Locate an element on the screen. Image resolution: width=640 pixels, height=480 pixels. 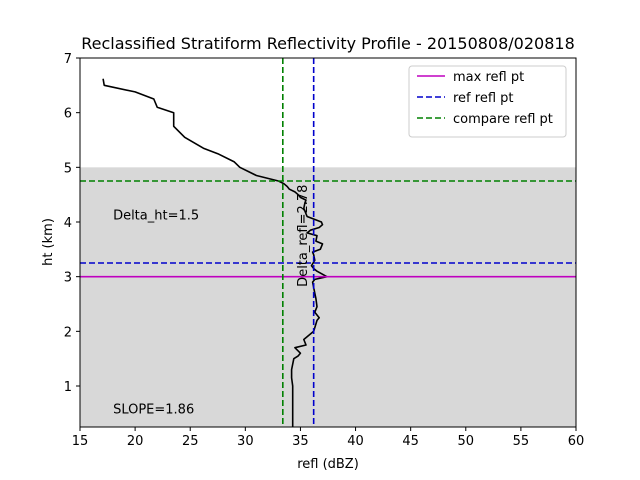
legend-entry-label: ref refl pt is located at coordinates (483, 98).